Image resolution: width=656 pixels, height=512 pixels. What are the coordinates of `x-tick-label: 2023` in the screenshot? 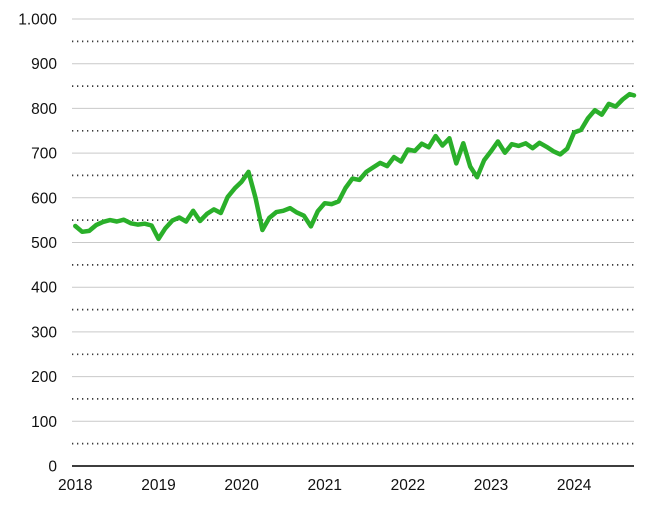 It's located at (491, 485).